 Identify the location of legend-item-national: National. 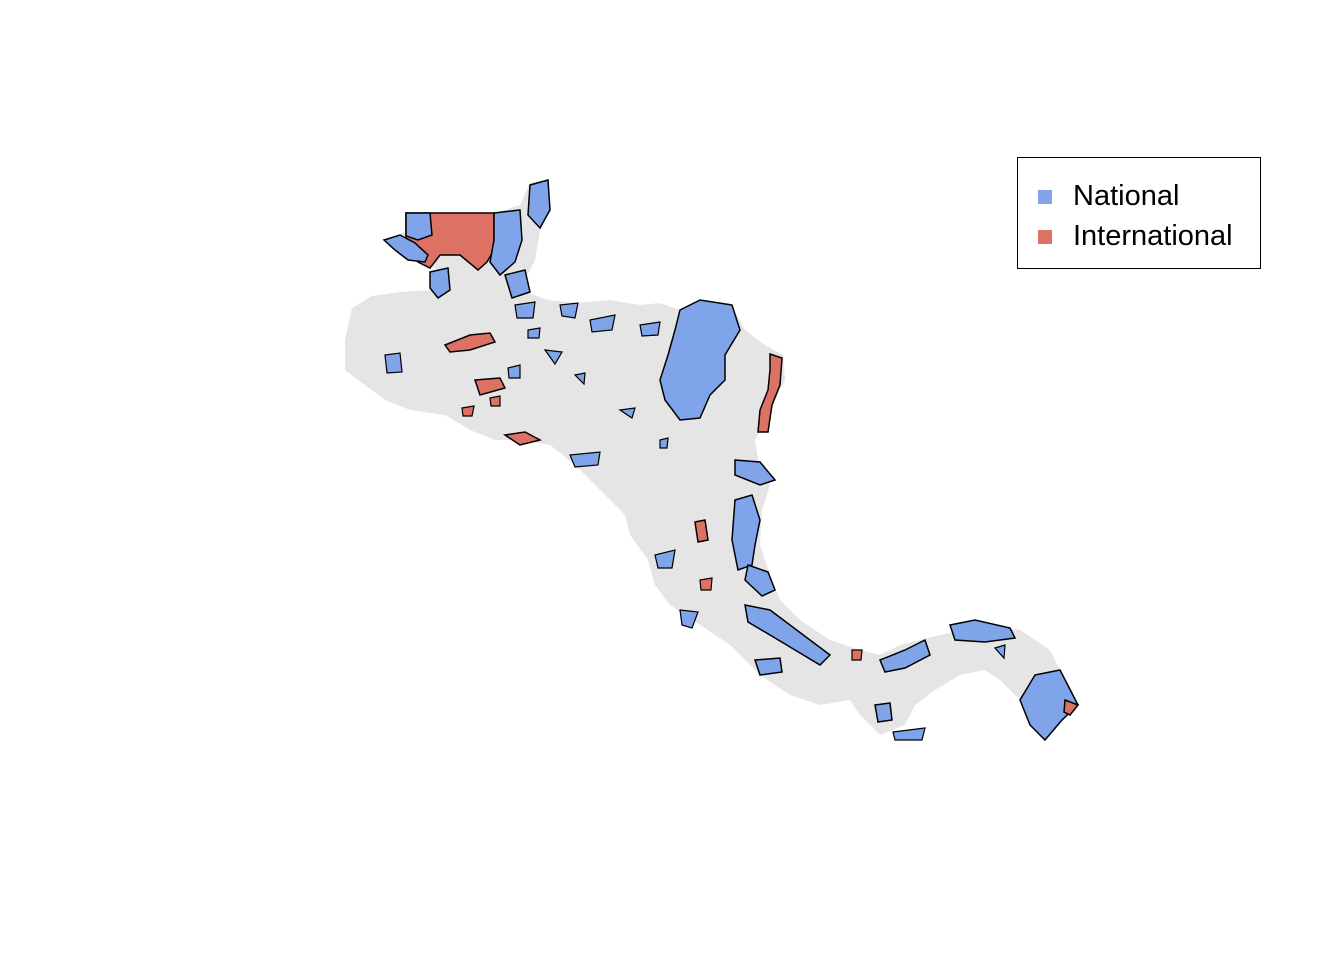
(1108, 196).